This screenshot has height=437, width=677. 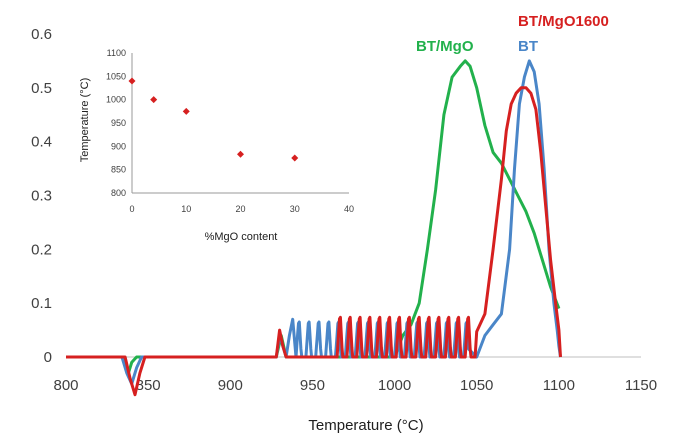 What do you see at coordinates (641, 385) in the screenshot?
I see `main-x-tick-label: 1150` at bounding box center [641, 385].